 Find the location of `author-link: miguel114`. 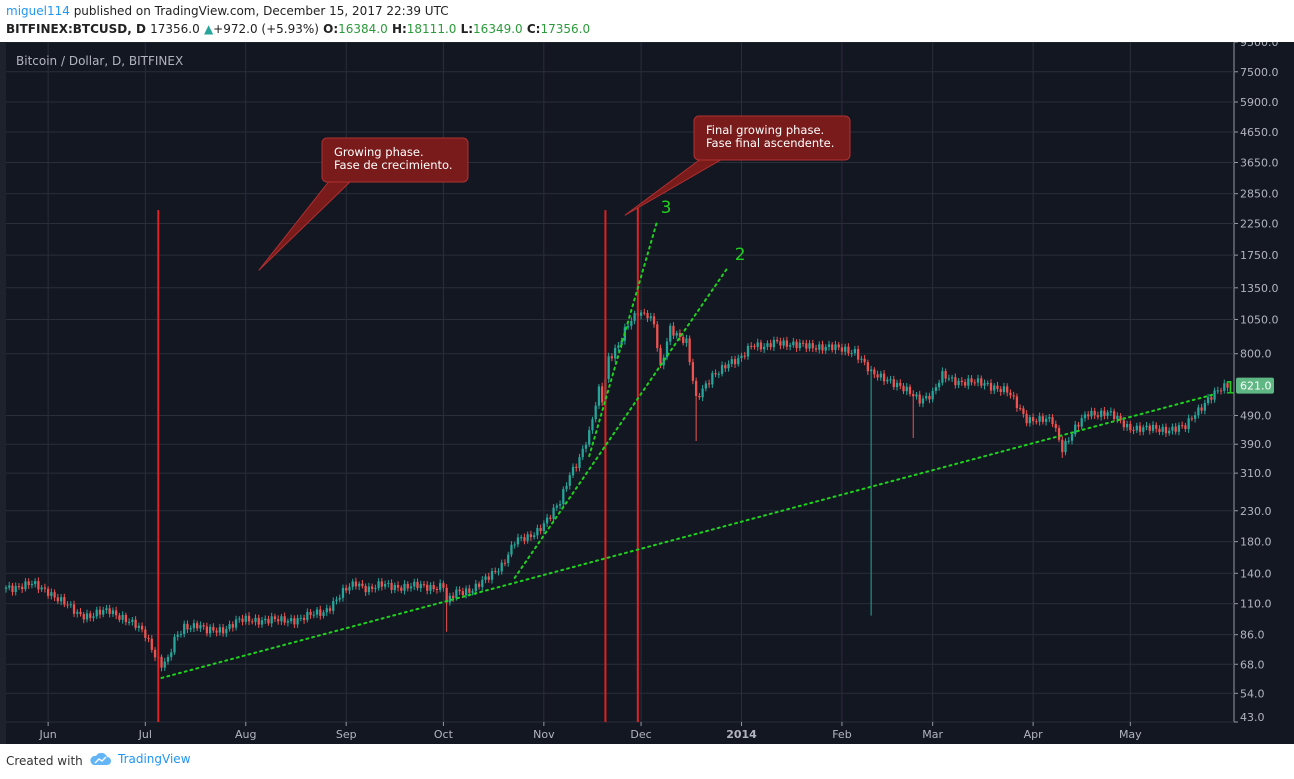

author-link: miguel114 is located at coordinates (38, 11).